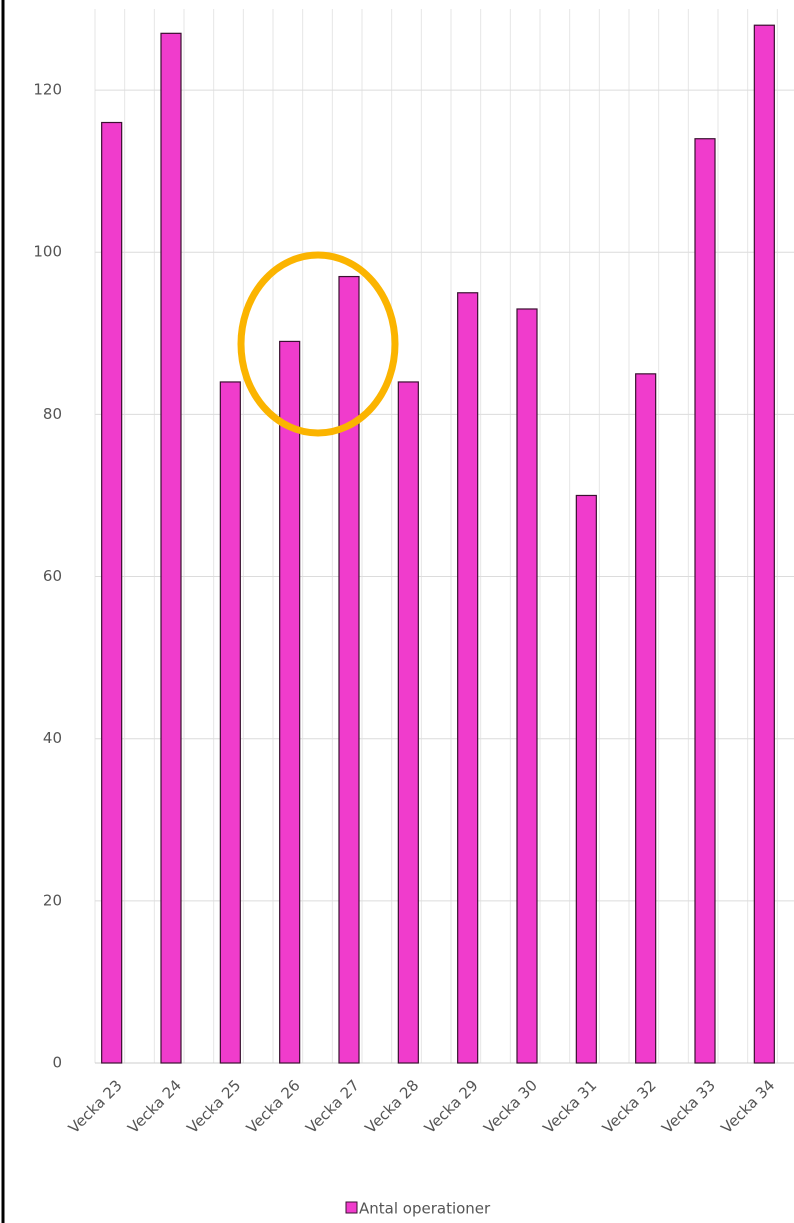 The height and width of the screenshot is (1223, 794). Describe the element at coordinates (688, 1106) in the screenshot. I see `x-tick-label: Vecka 33` at that location.